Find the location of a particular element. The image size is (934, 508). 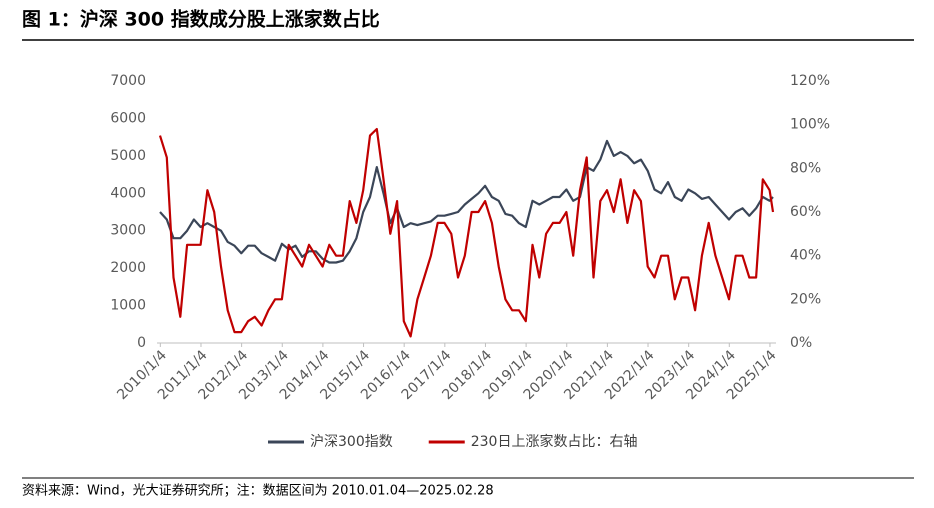

y-tick-label: 1000 is located at coordinates (128, 306).